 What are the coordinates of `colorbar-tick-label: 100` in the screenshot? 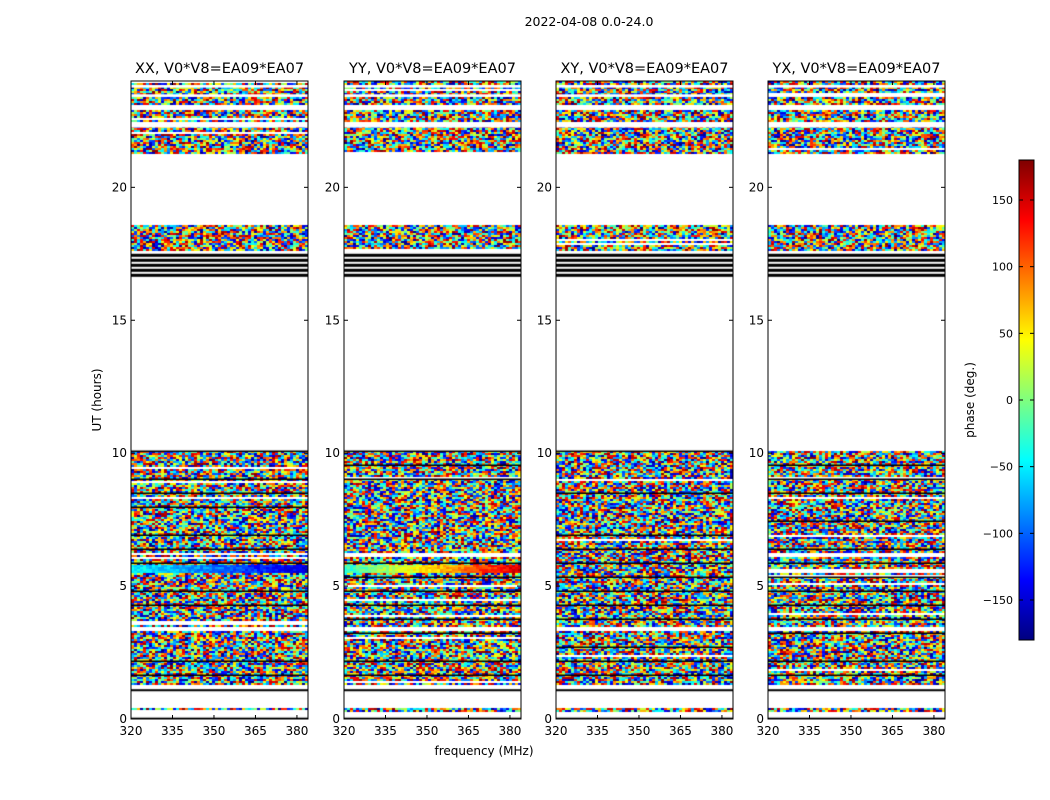 It's located at (1002, 267).